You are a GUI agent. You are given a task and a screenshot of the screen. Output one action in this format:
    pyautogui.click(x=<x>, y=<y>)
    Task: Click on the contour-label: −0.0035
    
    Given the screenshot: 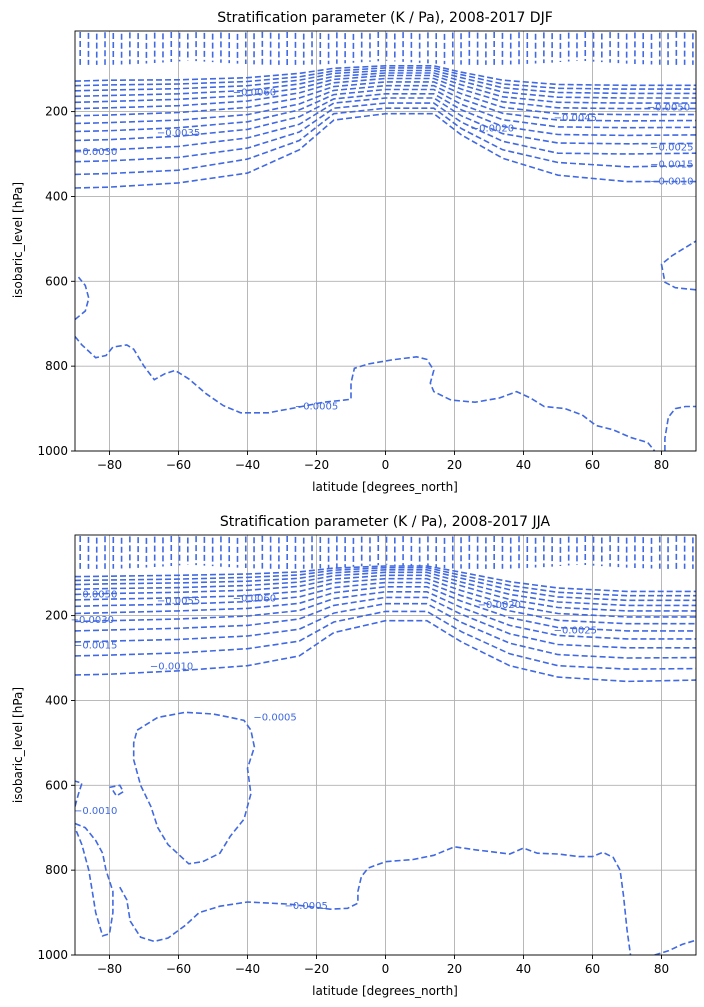 What is the action you would take?
    pyautogui.click(x=178, y=133)
    